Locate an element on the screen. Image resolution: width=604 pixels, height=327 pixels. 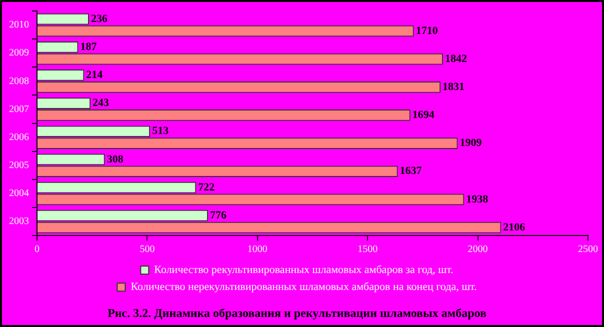
data-label: 2106 is located at coordinates (514, 227).